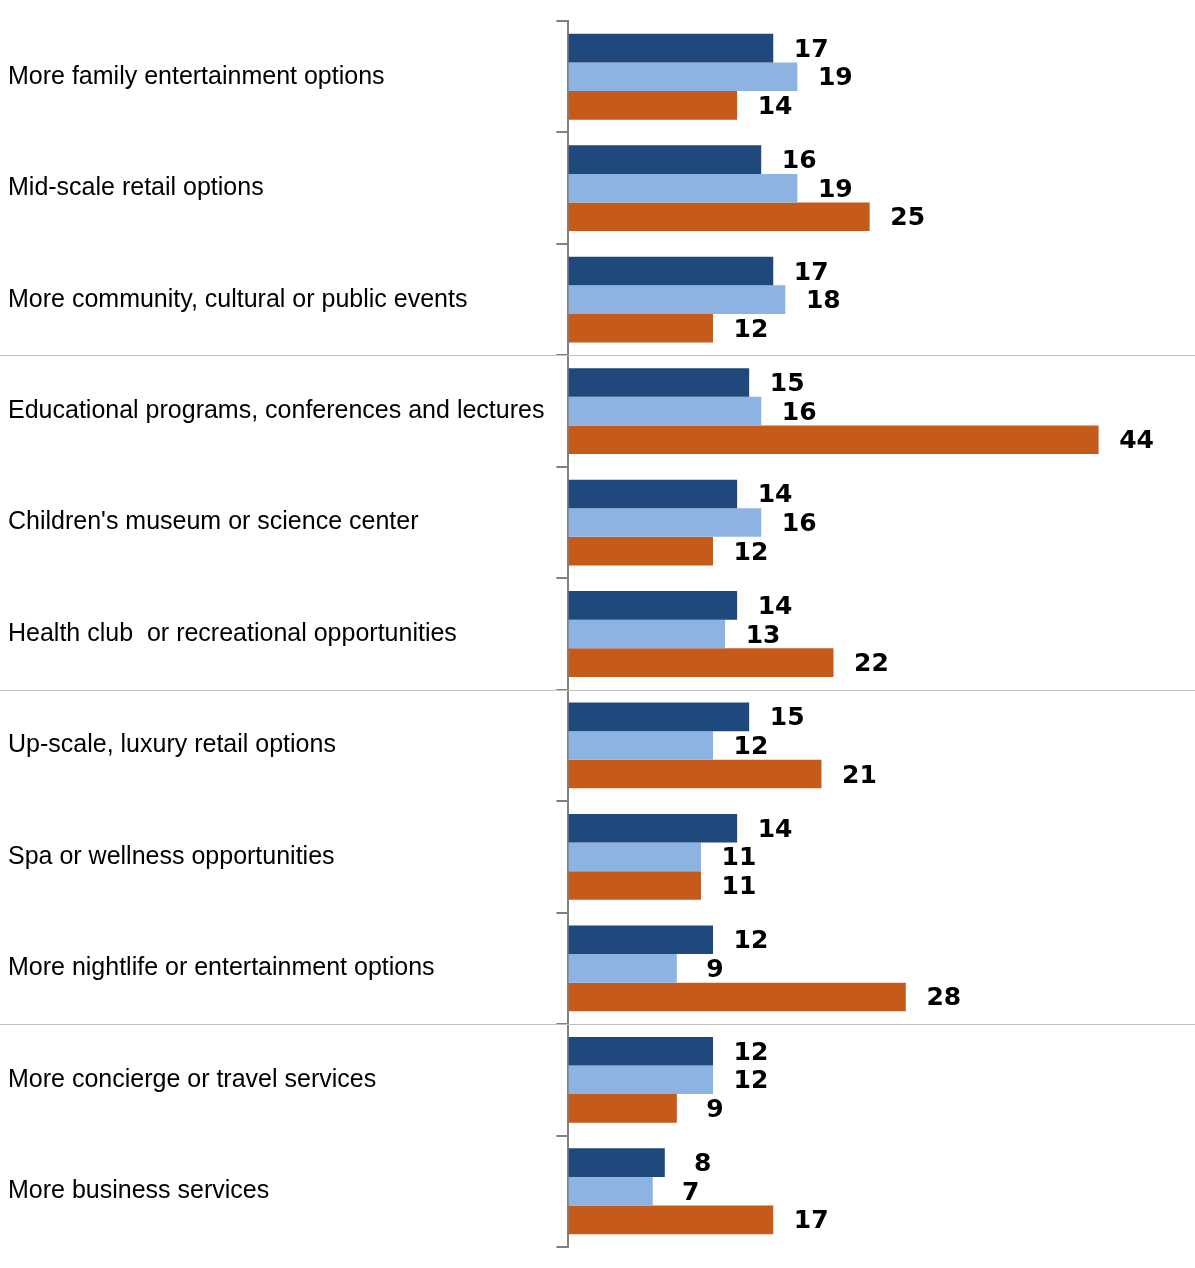 The image size is (1195, 1268). I want to click on data-label: 18, so click(823, 300).